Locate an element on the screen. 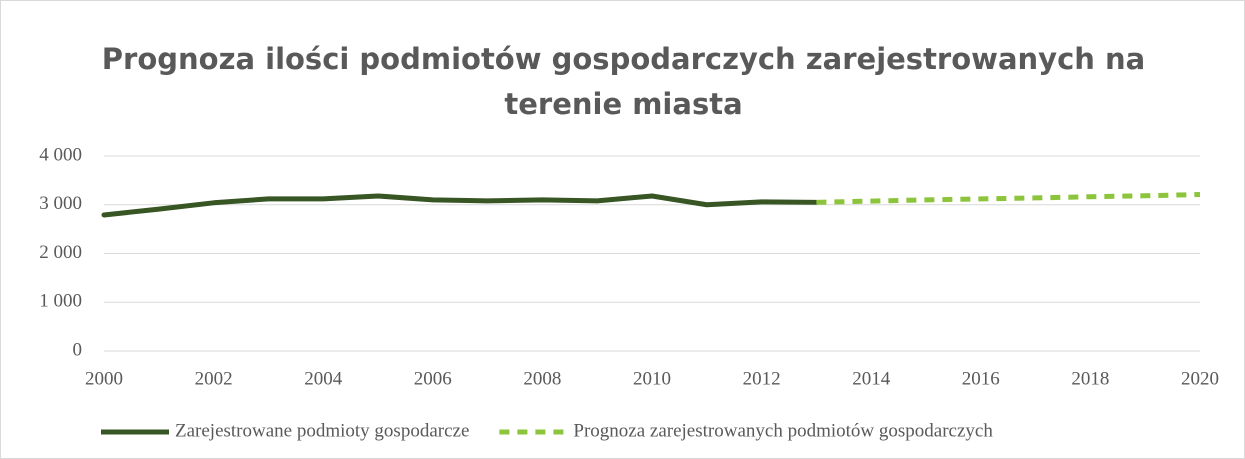 Image resolution: width=1245 pixels, height=459 pixels. x-tick-label: 2006 is located at coordinates (433, 378).